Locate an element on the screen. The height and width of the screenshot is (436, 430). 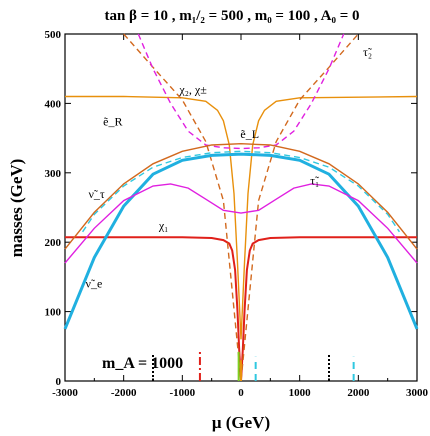
y-tick-label: 200 is located at coordinates (53, 243).